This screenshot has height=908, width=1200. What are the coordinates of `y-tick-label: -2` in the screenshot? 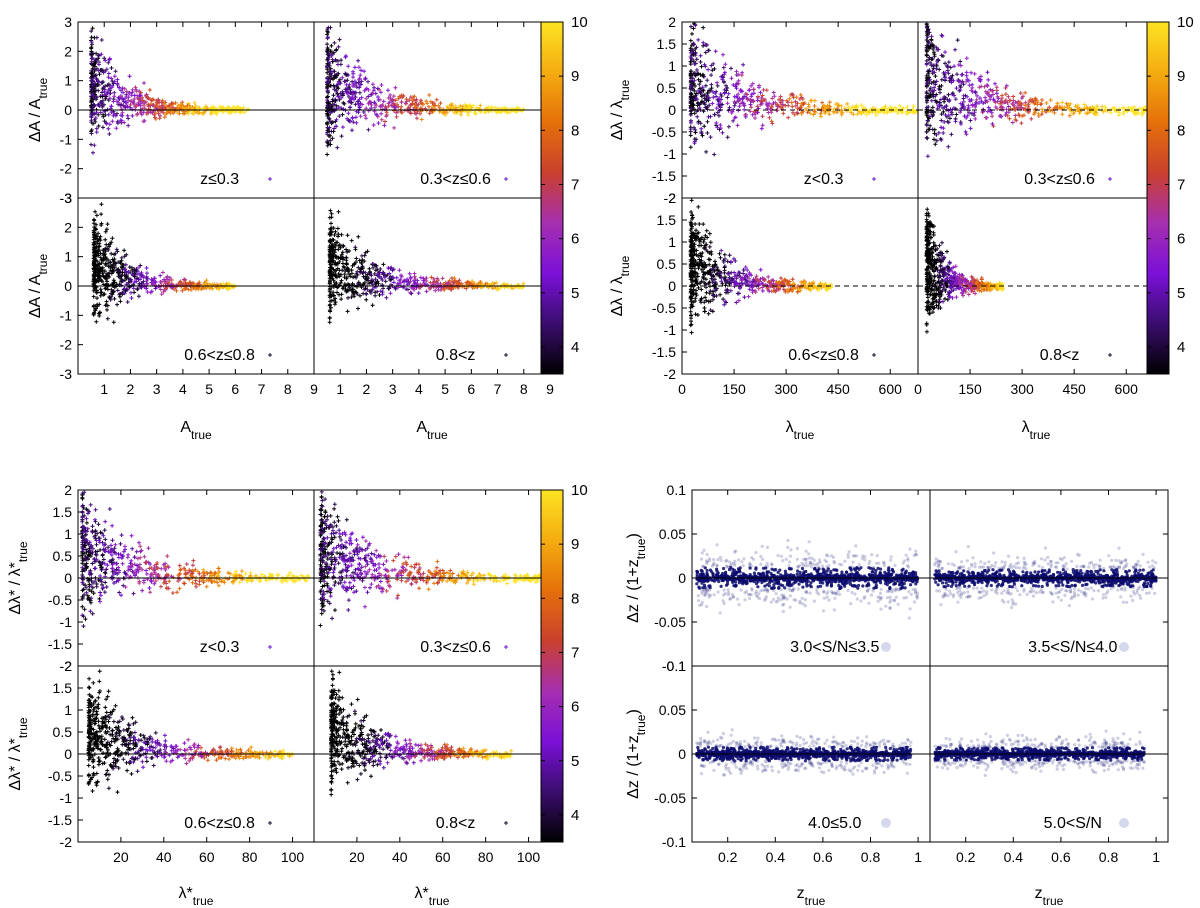 It's located at (670, 374).